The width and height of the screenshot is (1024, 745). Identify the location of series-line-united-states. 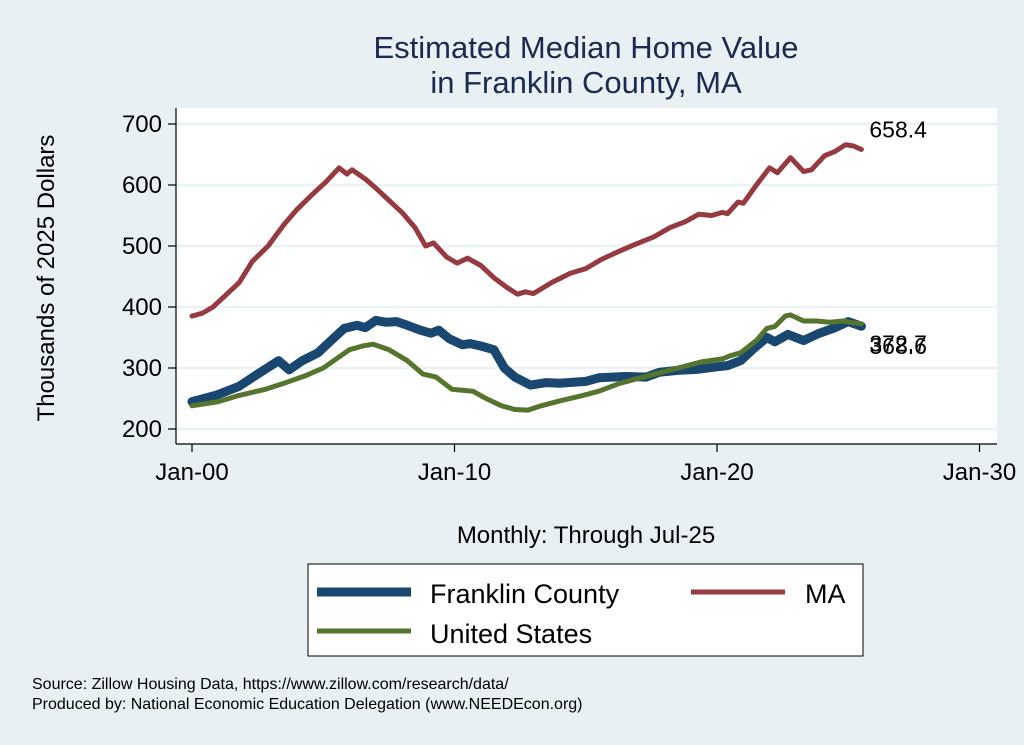
(526, 362).